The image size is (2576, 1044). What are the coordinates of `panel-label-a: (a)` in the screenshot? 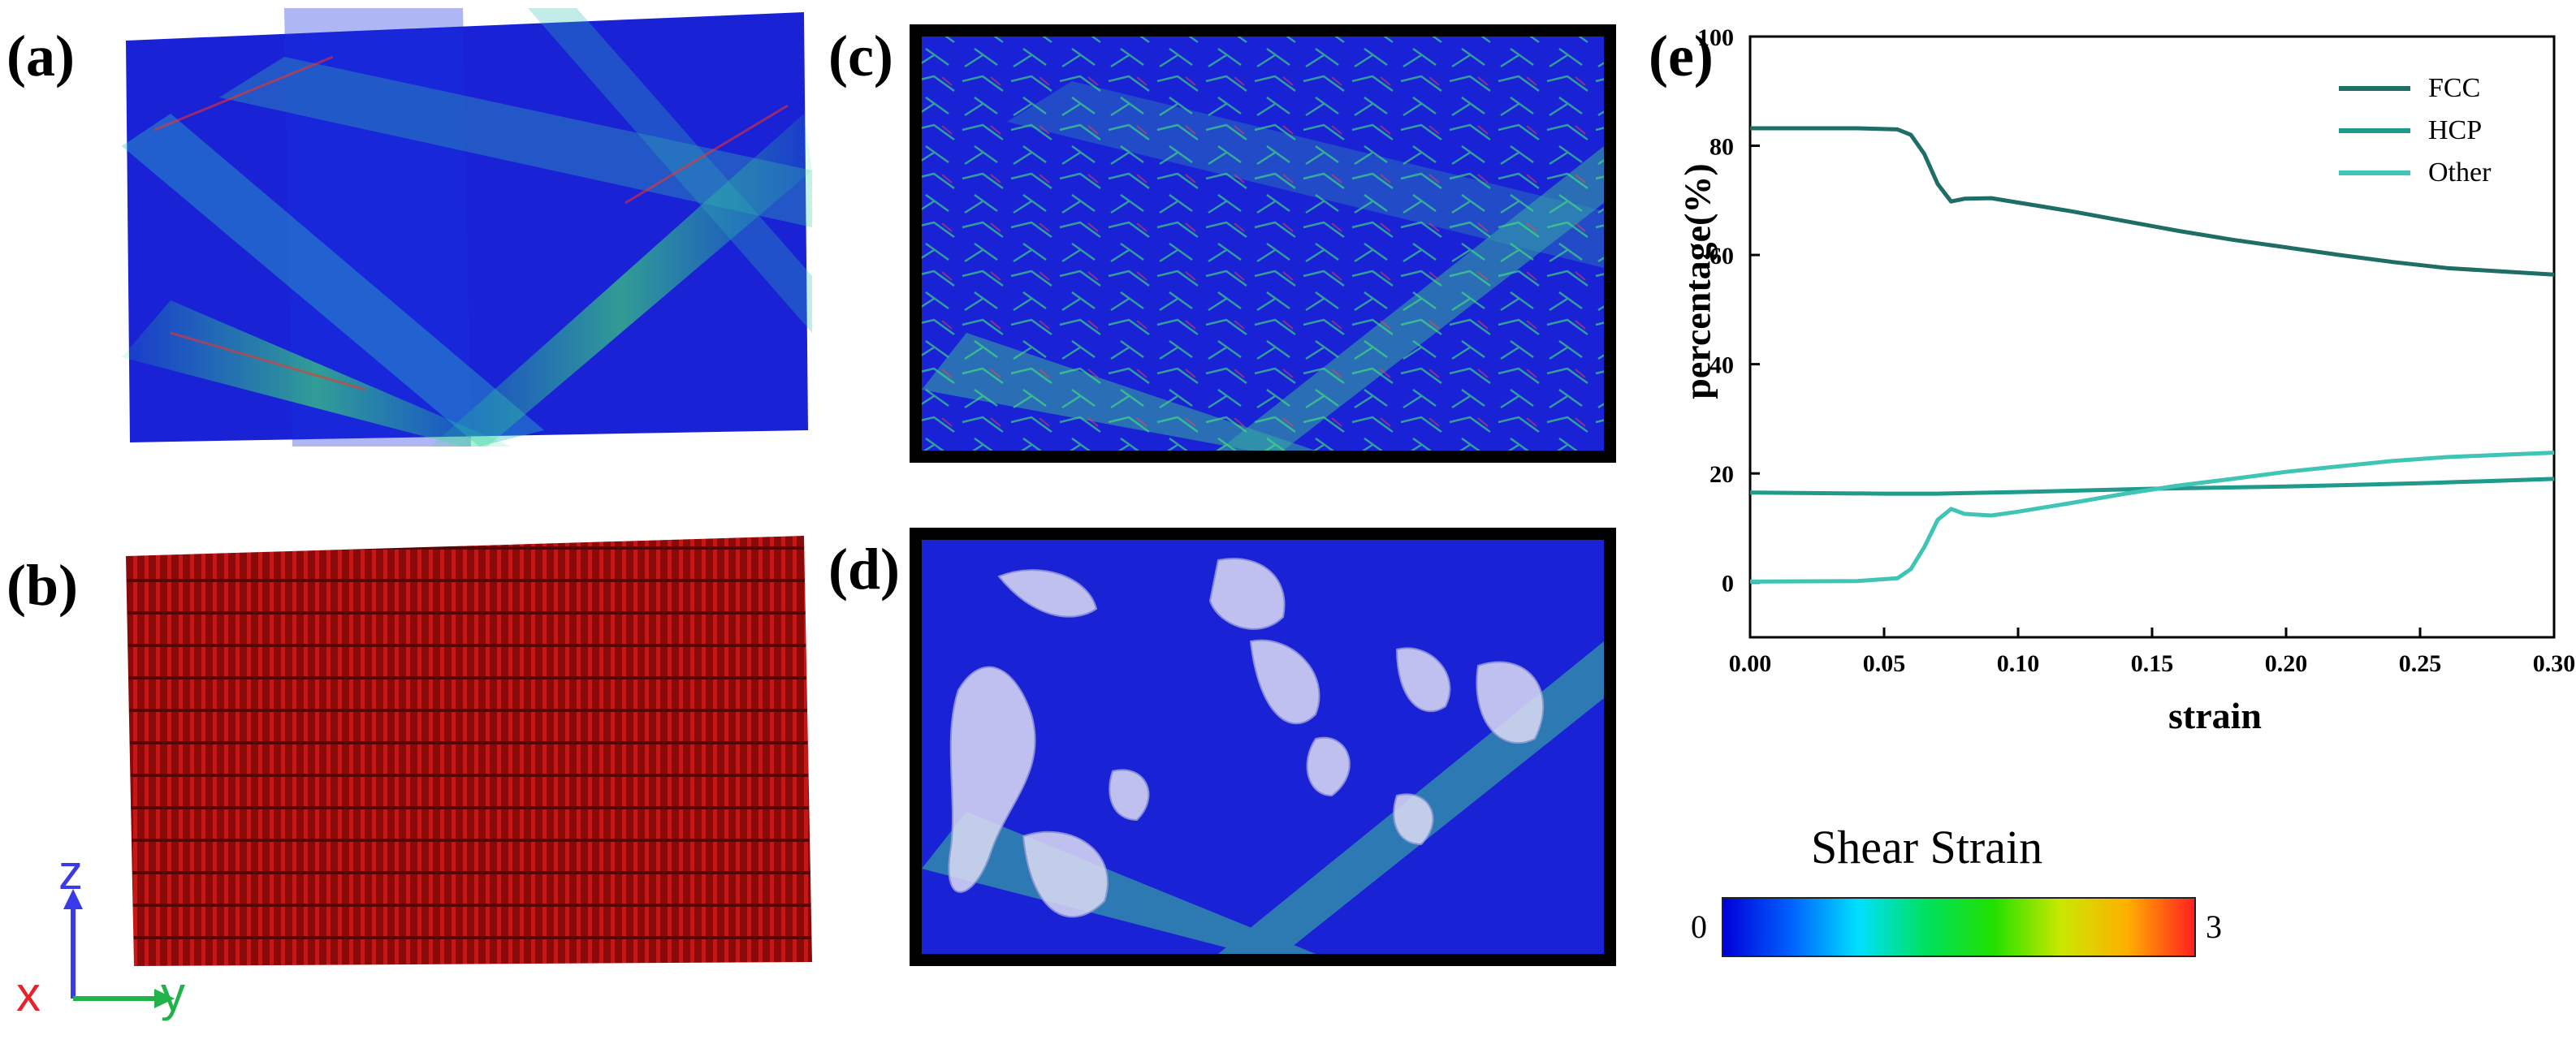 It's located at (40, 56).